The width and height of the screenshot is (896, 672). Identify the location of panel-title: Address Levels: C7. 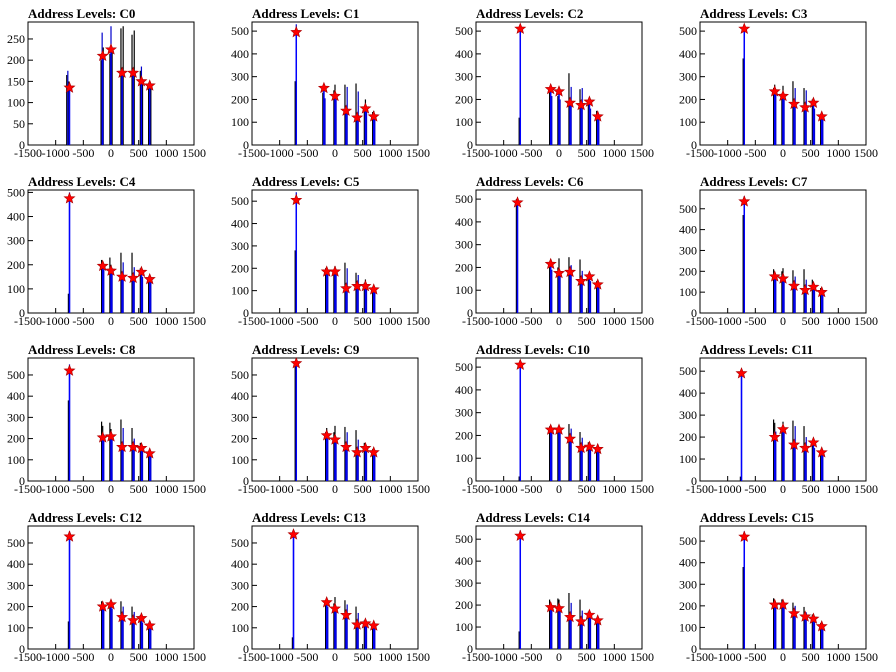
(754, 181).